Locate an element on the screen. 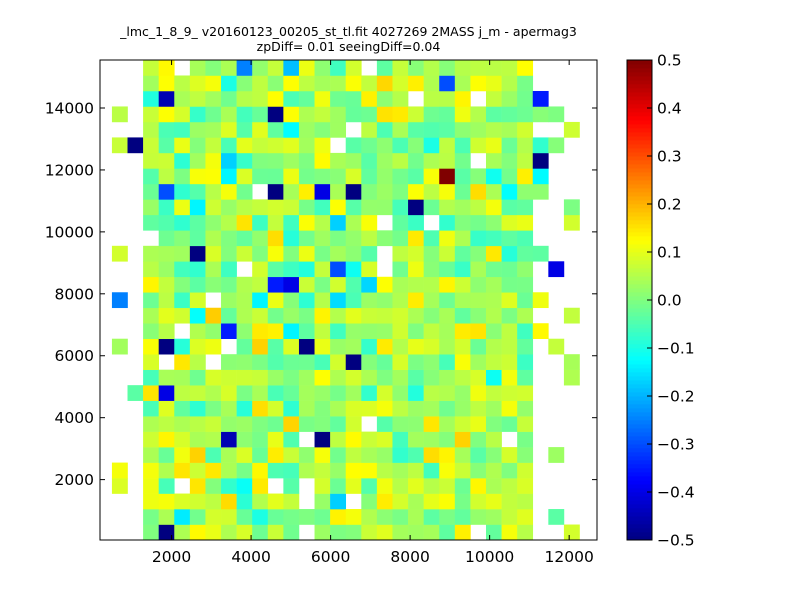  x-tick-label: 8000 is located at coordinates (409, 557).